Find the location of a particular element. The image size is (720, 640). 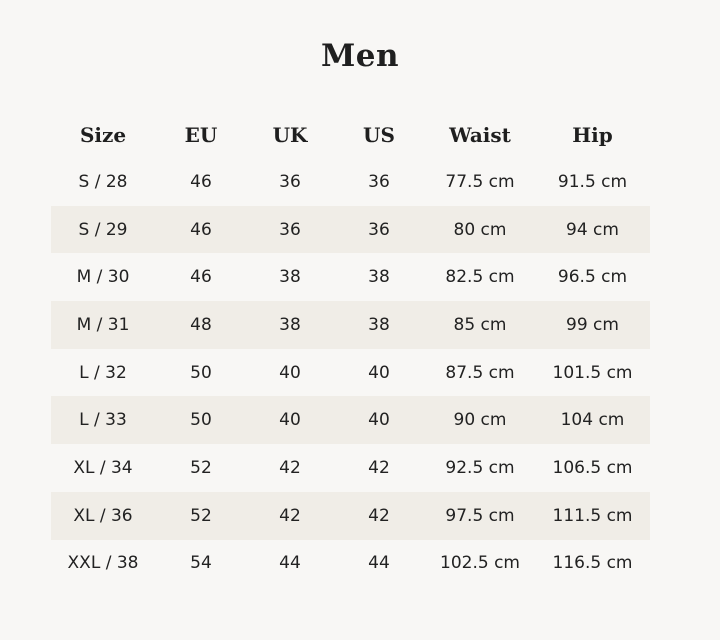

column-header-size: Size is located at coordinates (103, 135).